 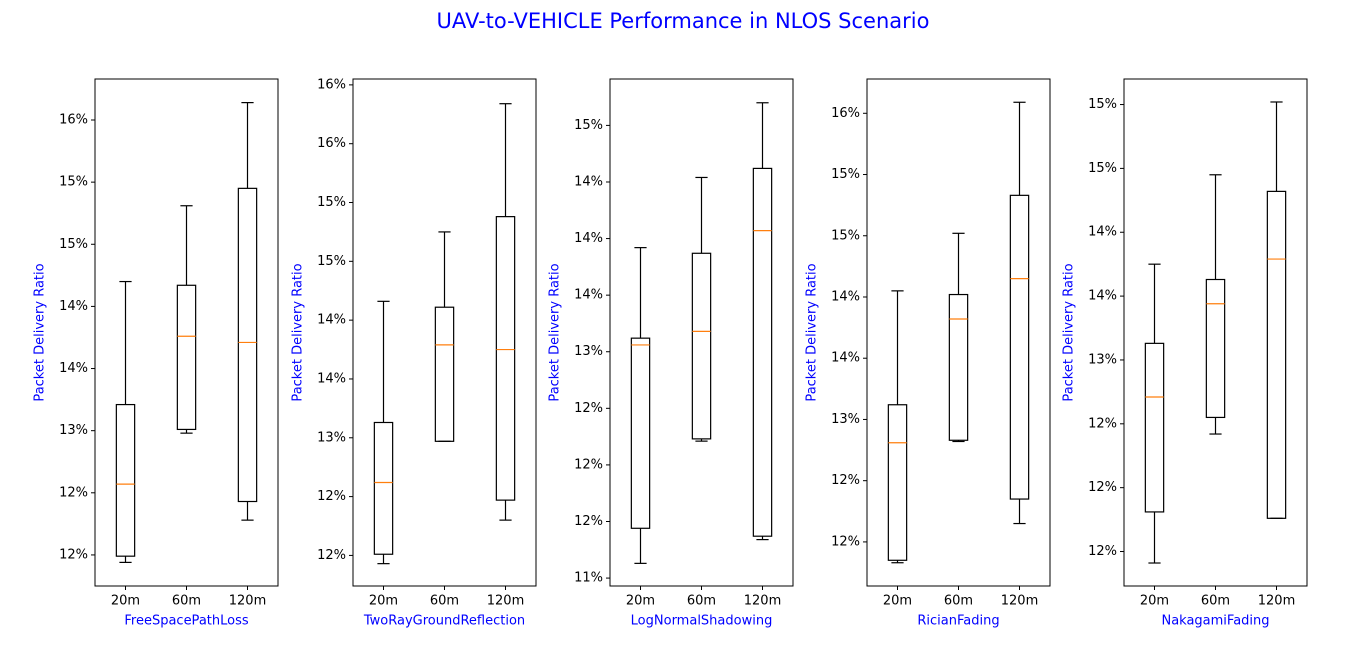 I want to click on x-axis-label: FreeSpacePathLoss, so click(x=186, y=621).